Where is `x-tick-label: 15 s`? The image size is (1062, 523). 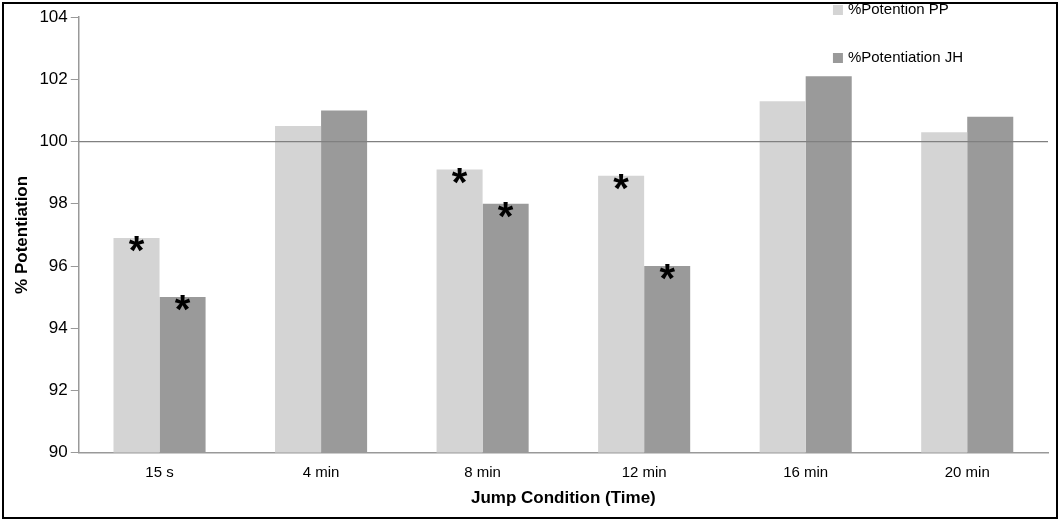 x-tick-label: 15 s is located at coordinates (159, 471).